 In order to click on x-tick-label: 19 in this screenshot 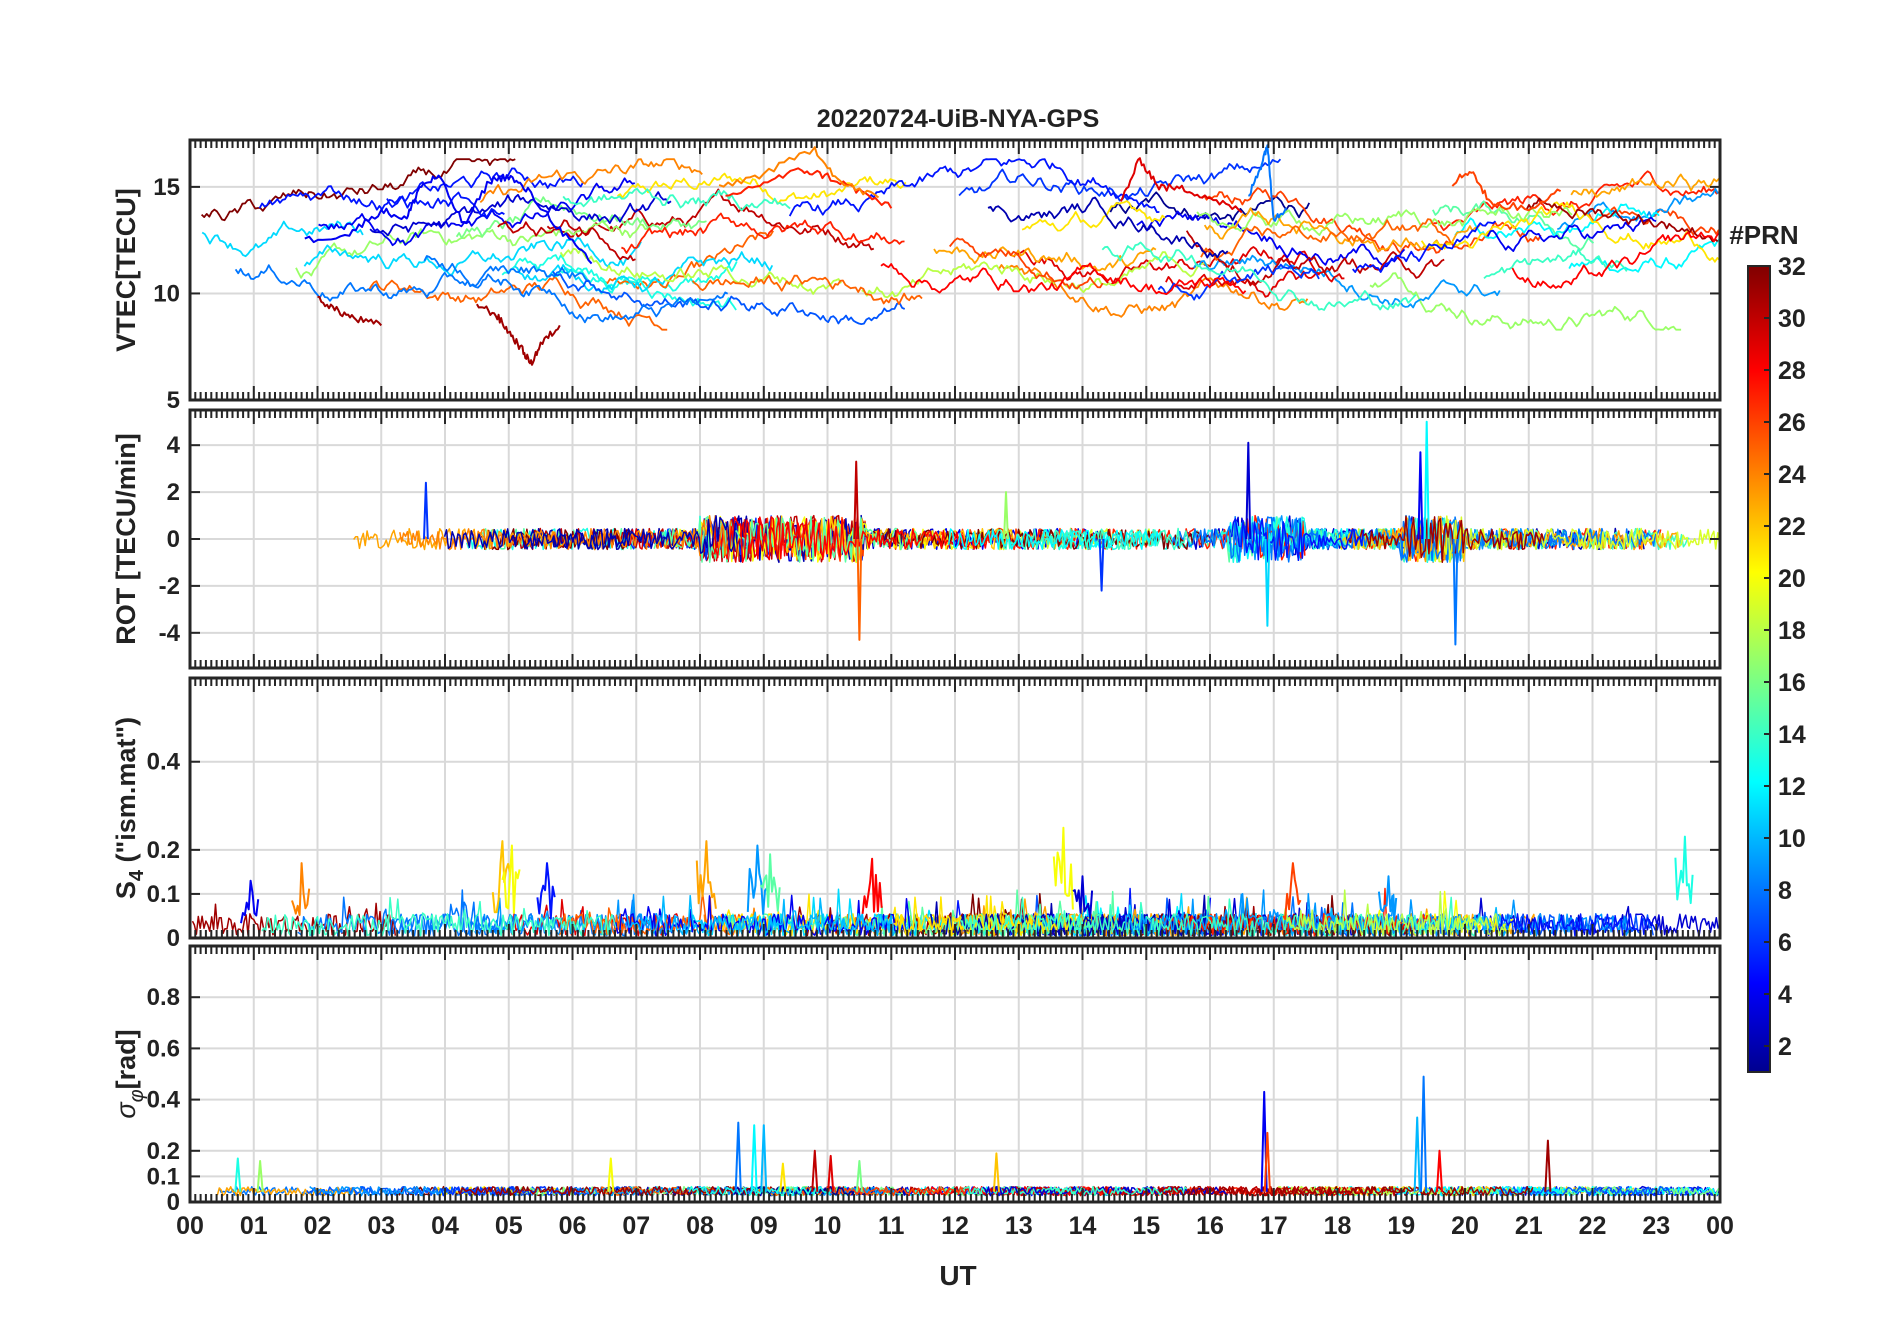, I will do `click(1401, 1226)`.